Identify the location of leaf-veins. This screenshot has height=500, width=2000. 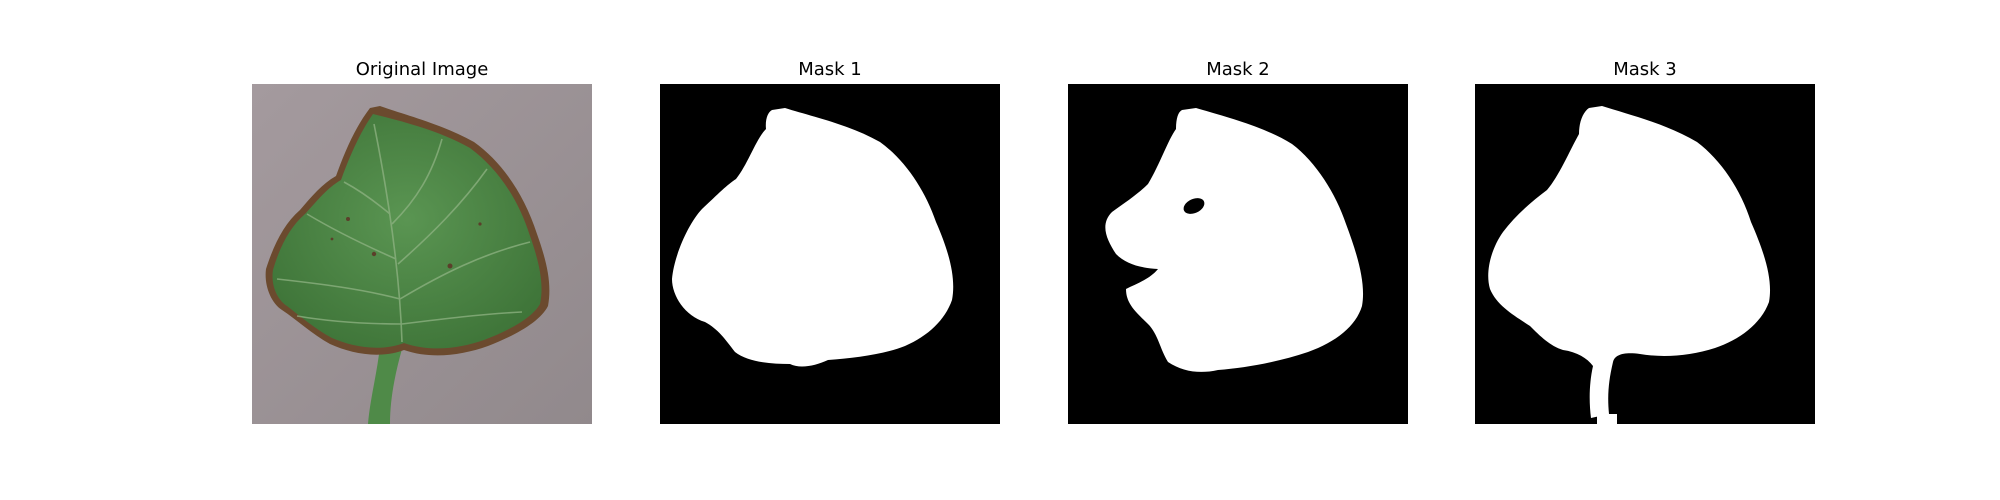
(403, 233).